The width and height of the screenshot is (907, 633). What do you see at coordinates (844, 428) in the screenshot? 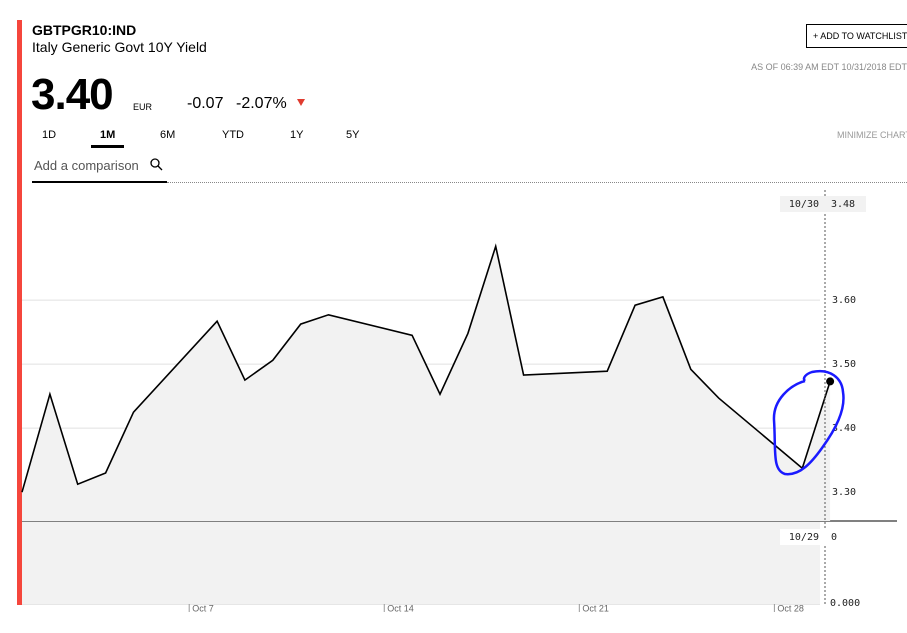
I see `y-tick-label: 3.40` at bounding box center [844, 428].